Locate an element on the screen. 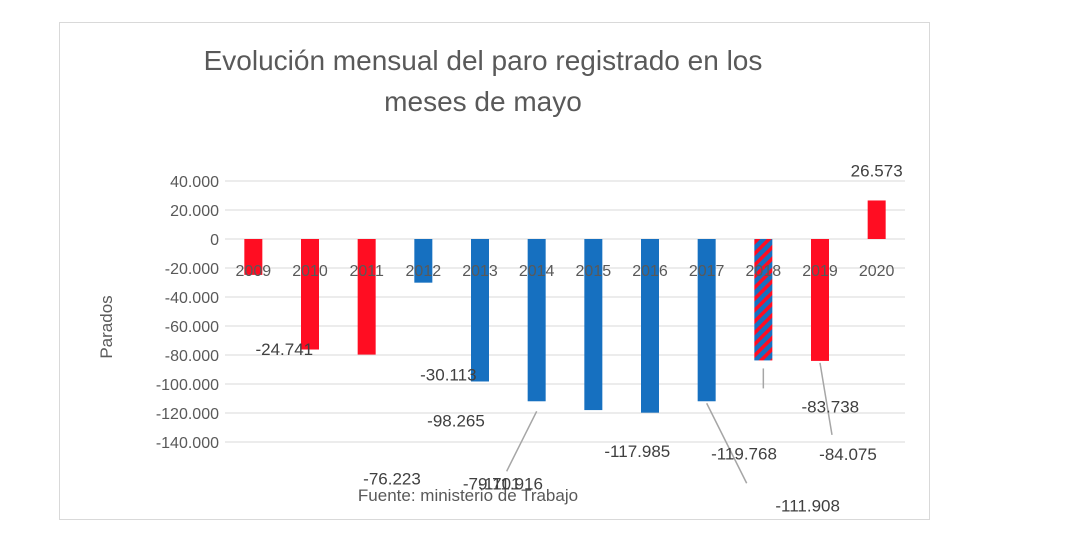  data-label-2017: -111.908 is located at coordinates (807, 505).